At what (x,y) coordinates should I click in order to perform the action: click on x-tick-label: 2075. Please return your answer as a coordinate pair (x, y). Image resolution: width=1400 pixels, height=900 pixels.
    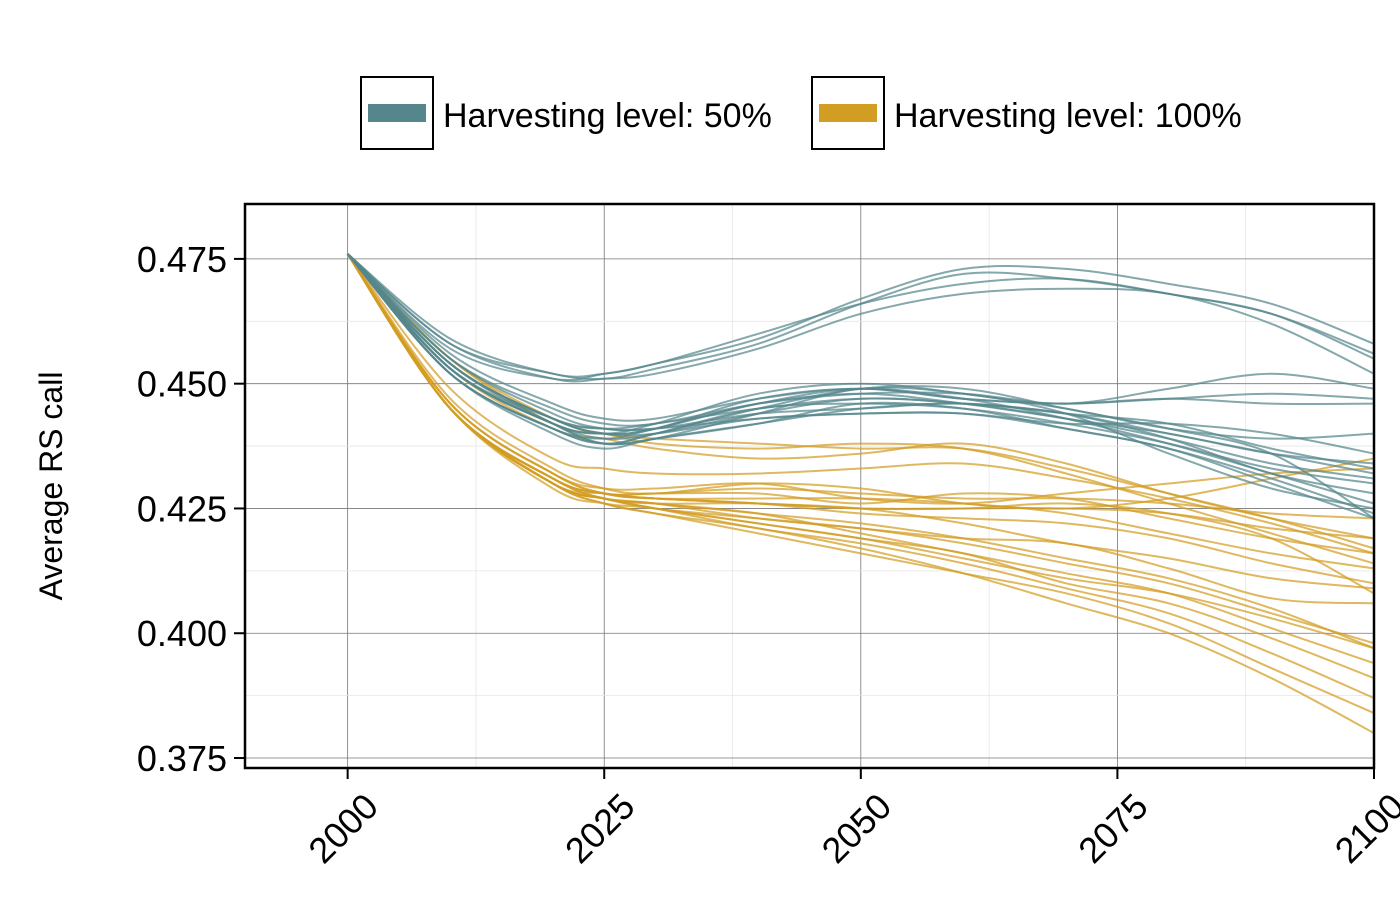
    Looking at the image, I should click on (1113, 828).